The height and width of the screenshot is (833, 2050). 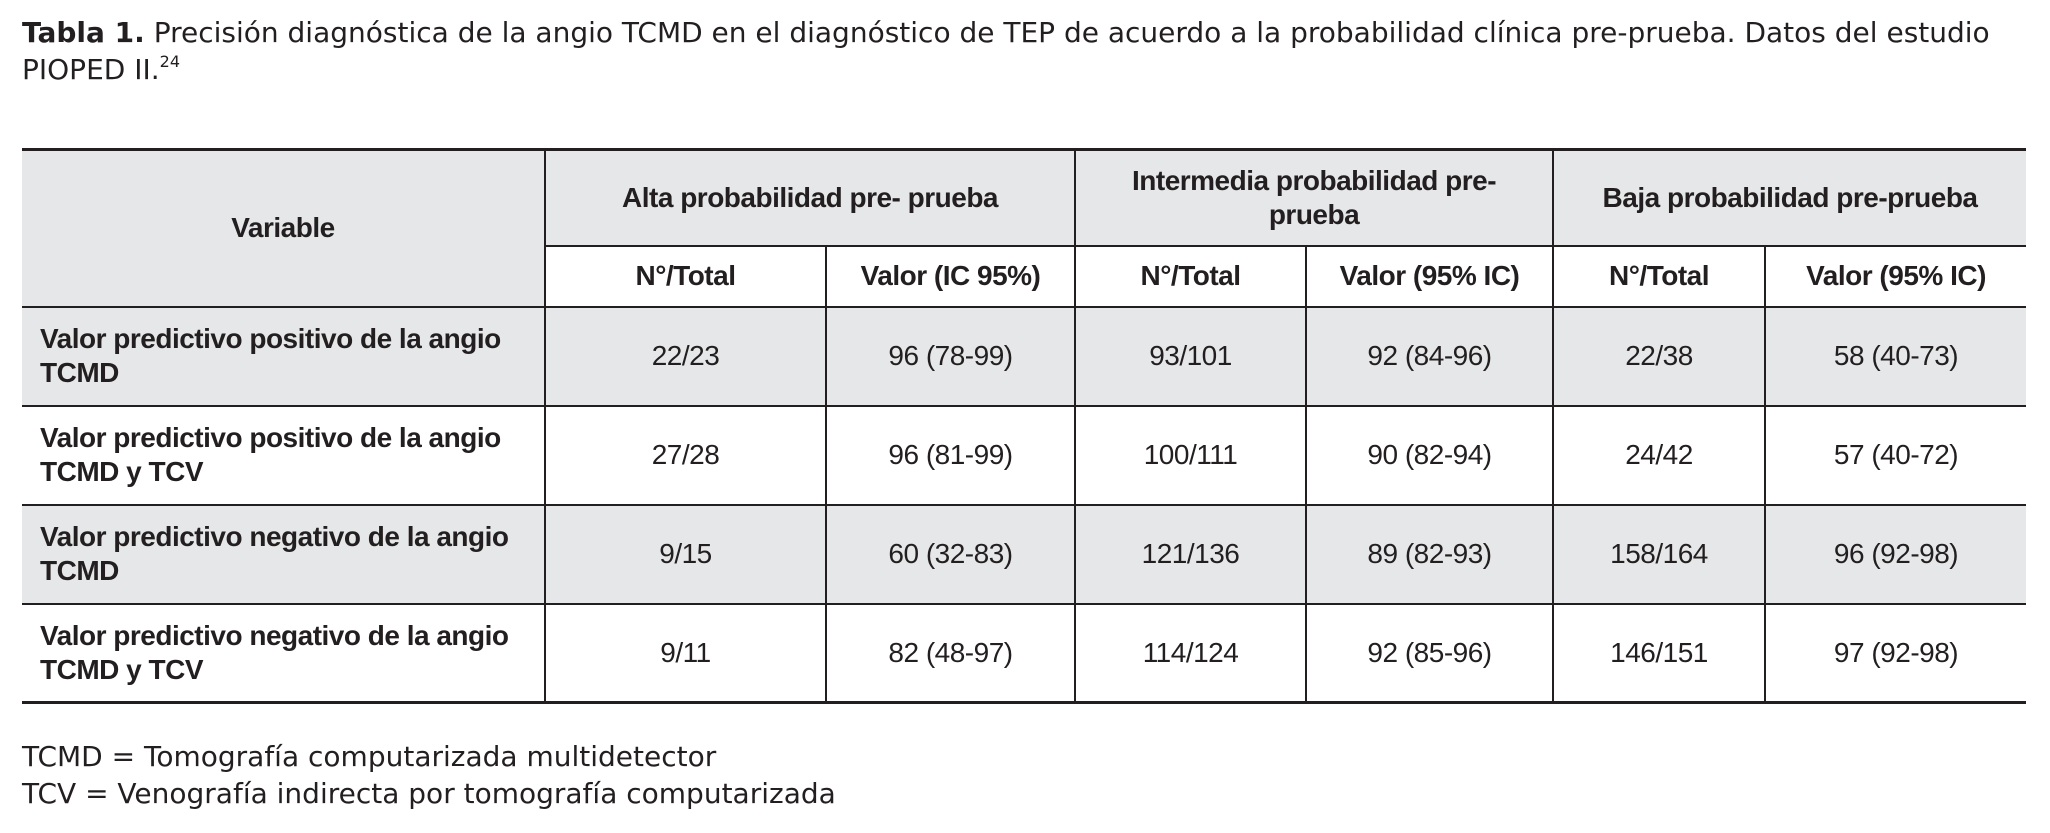 What do you see at coordinates (685, 554) in the screenshot?
I see `table-cell: 9/15` at bounding box center [685, 554].